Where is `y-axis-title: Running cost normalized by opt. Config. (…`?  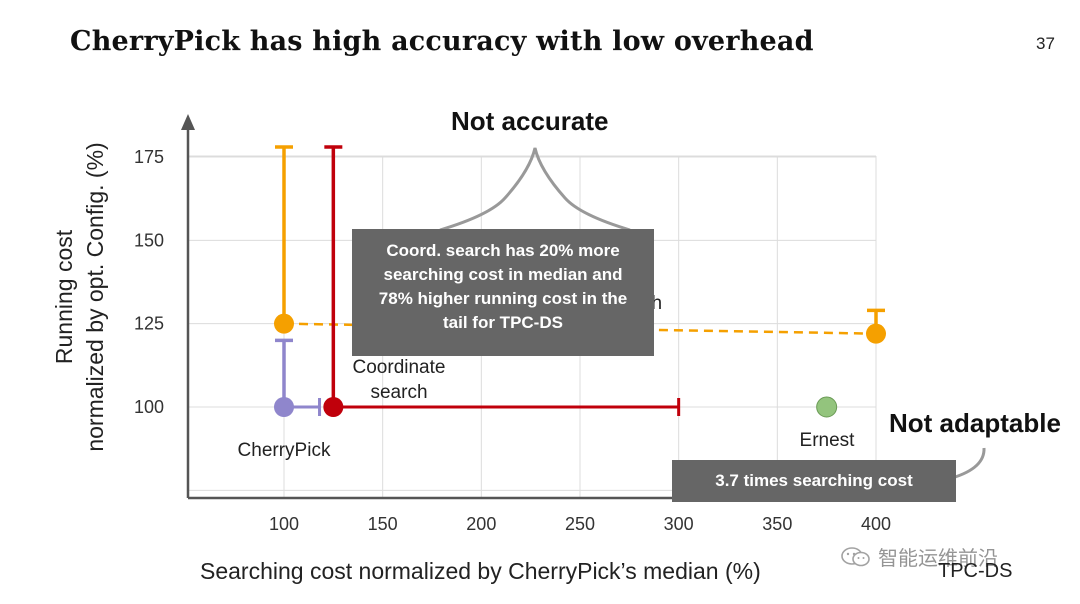 y-axis-title: Running cost normalized by opt. Config. (… is located at coordinates (79, 296).